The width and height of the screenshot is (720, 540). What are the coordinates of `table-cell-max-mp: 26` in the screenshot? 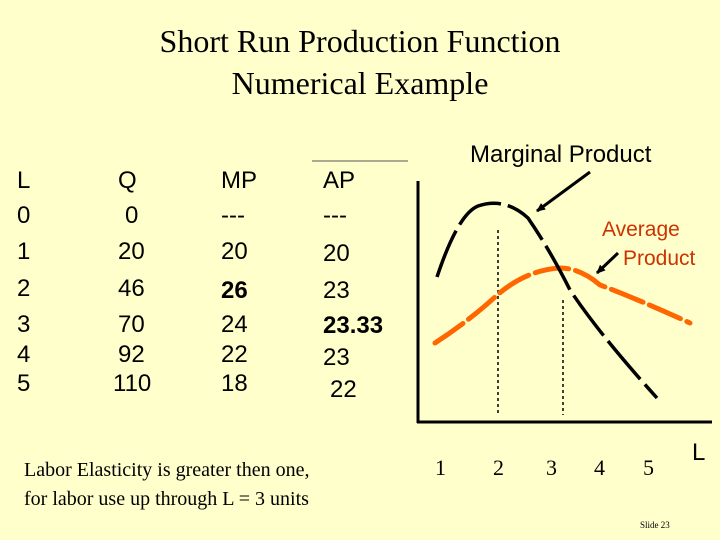 It's located at (234, 290).